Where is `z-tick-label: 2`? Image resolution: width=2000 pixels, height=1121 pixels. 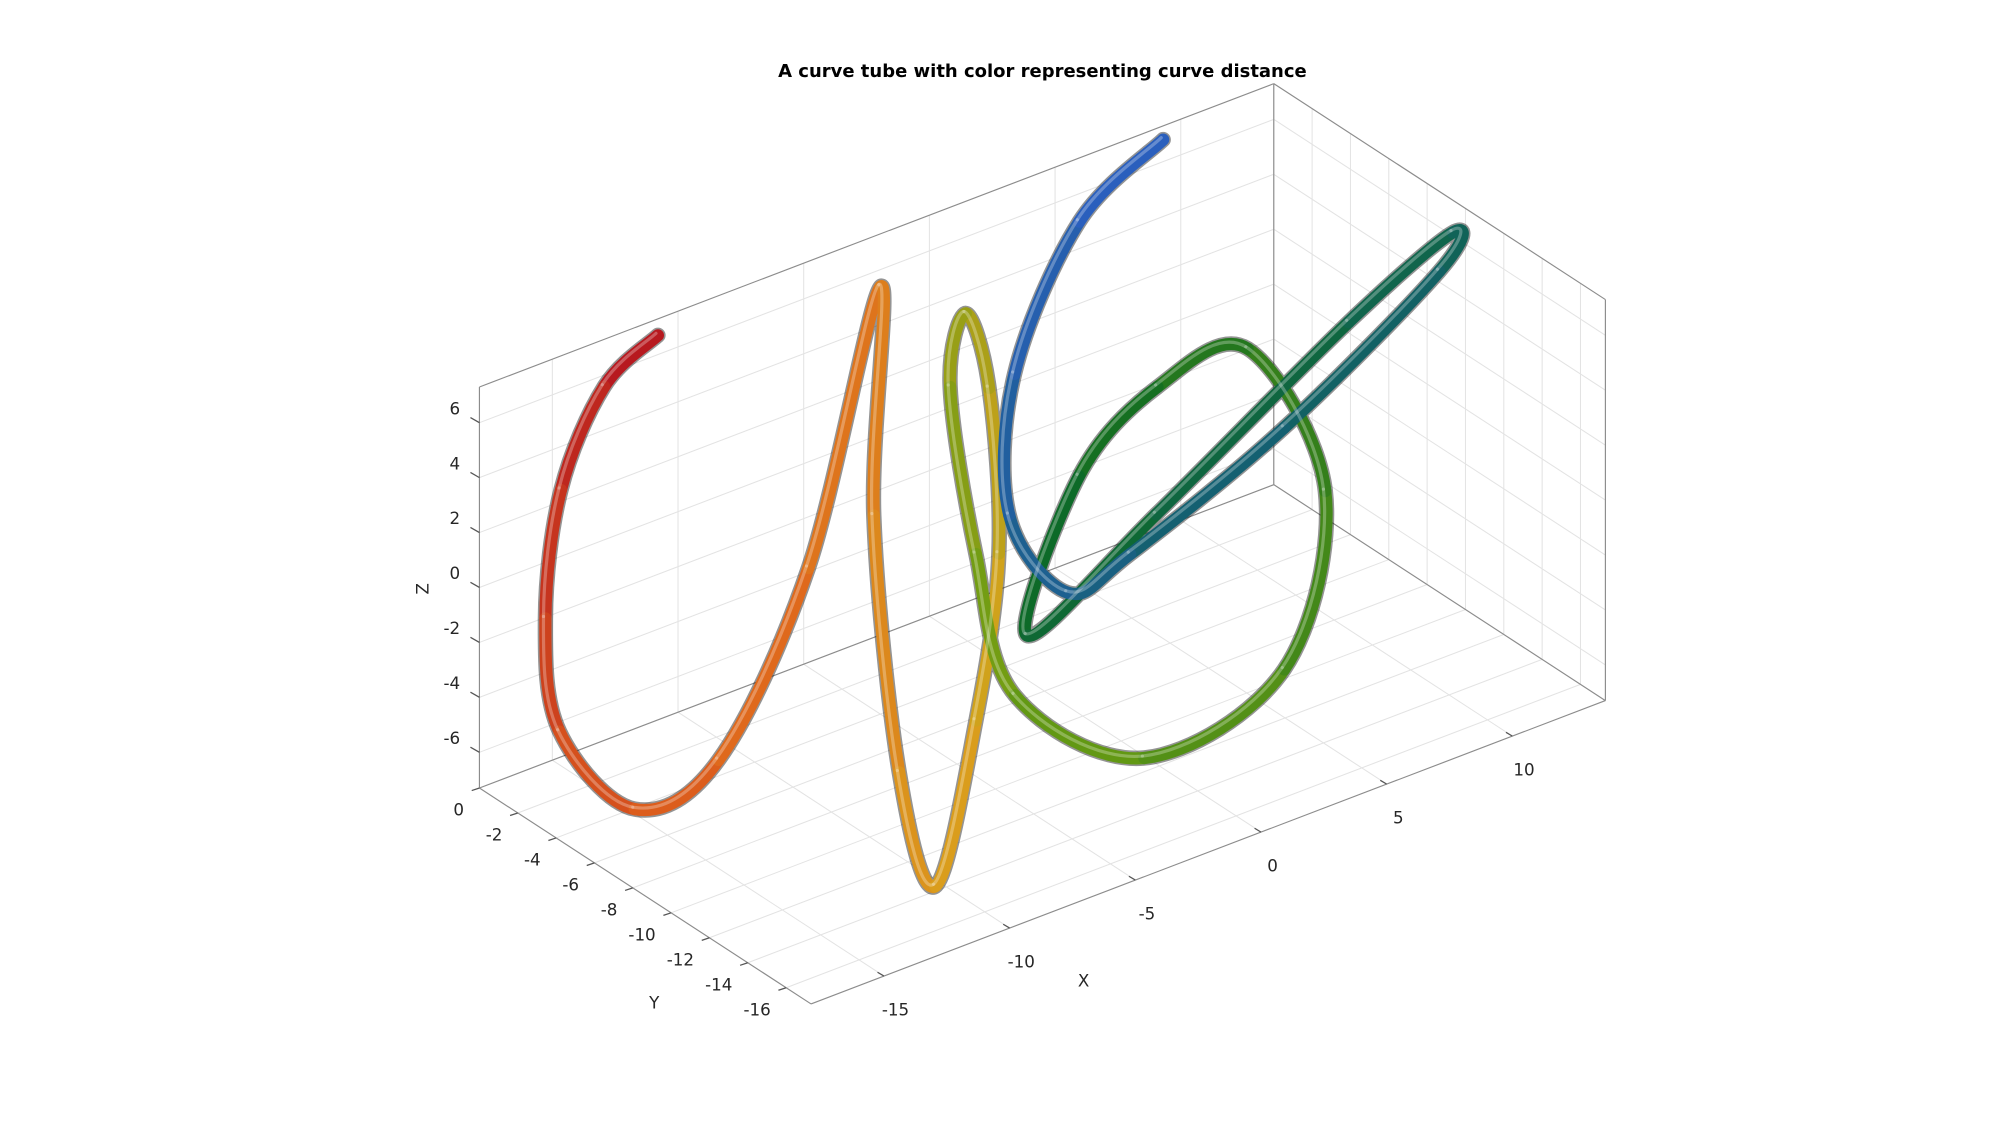
z-tick-label: 2 is located at coordinates (455, 518).